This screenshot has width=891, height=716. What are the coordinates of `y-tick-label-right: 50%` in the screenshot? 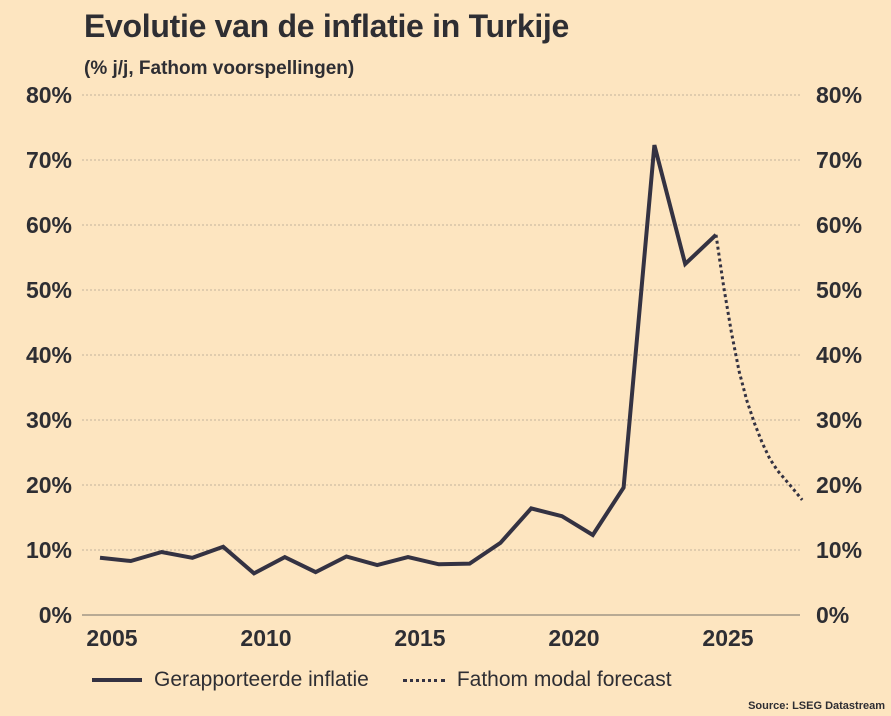 It's located at (839, 290).